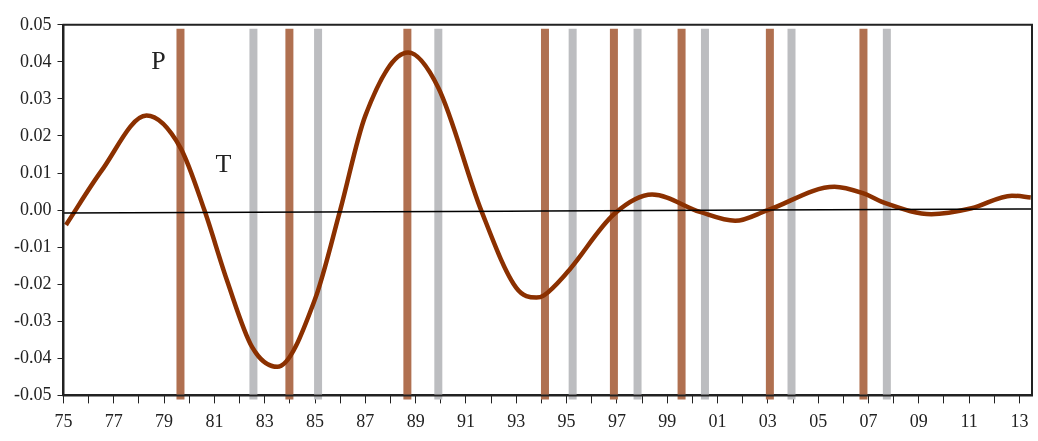 The width and height of the screenshot is (1038, 441). What do you see at coordinates (667, 420) in the screenshot?
I see `x-tick-label: 99` at bounding box center [667, 420].